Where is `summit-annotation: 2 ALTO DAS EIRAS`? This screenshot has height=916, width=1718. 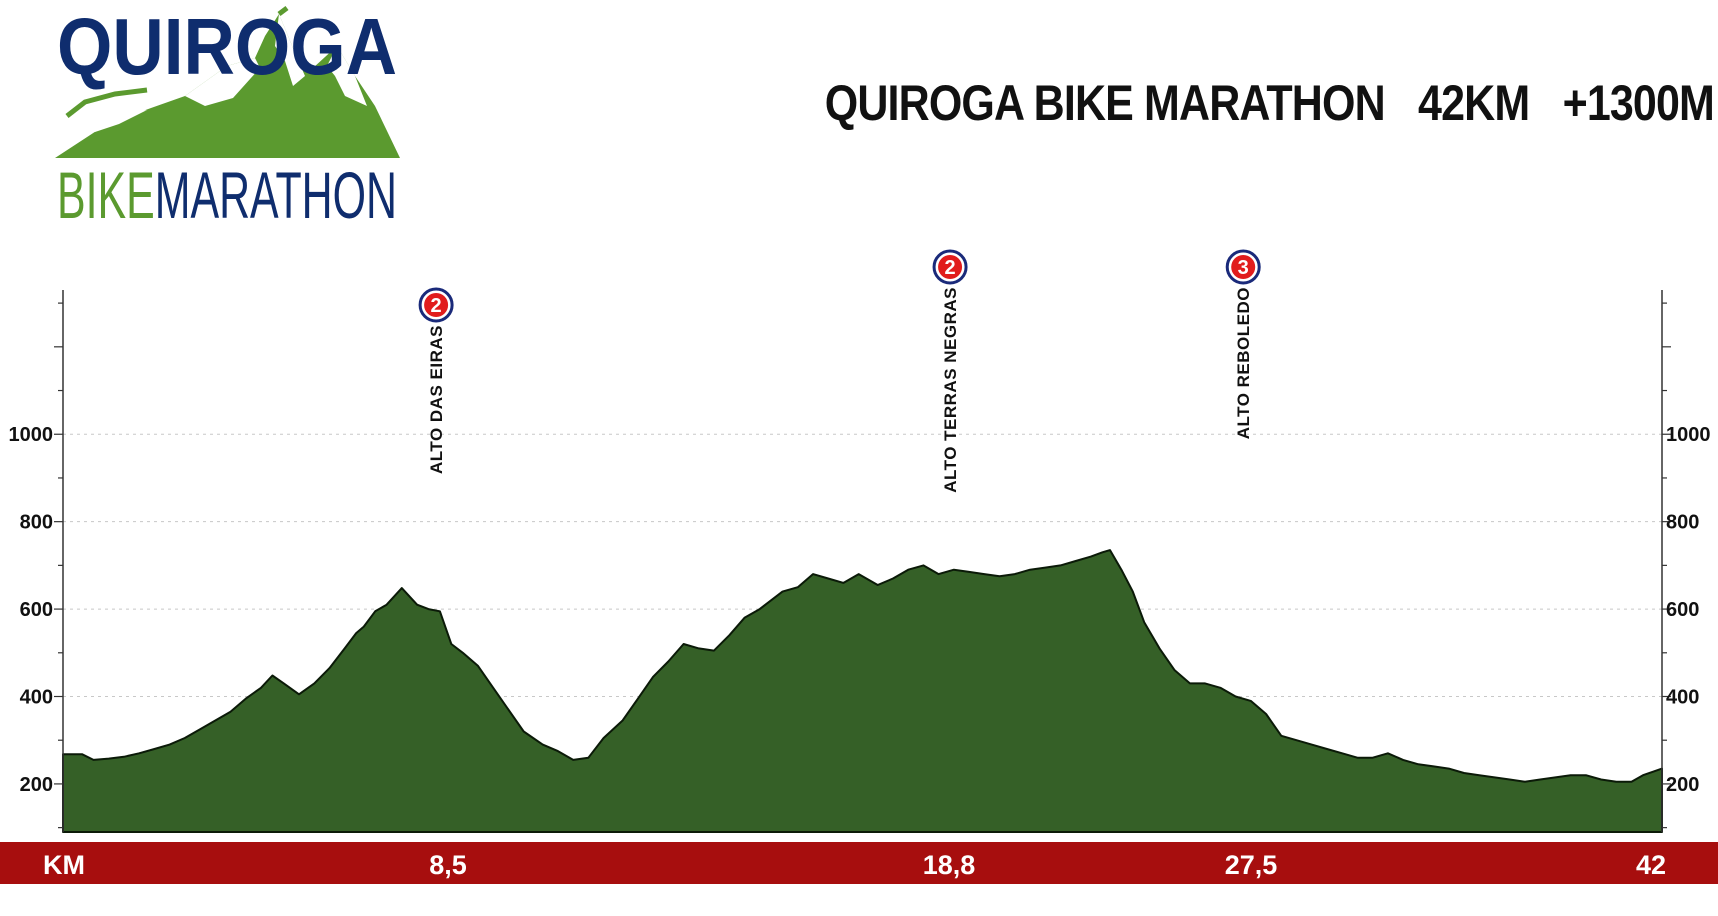
summit-annotation: 2 ALTO DAS EIRAS is located at coordinates (436, 380).